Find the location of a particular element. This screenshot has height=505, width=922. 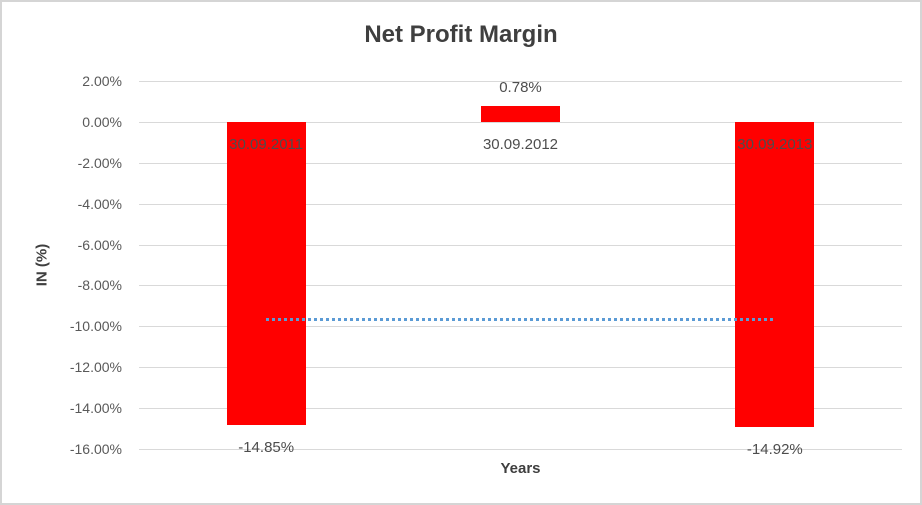

y-tick-label: -12.00% is located at coordinates (95, 367).